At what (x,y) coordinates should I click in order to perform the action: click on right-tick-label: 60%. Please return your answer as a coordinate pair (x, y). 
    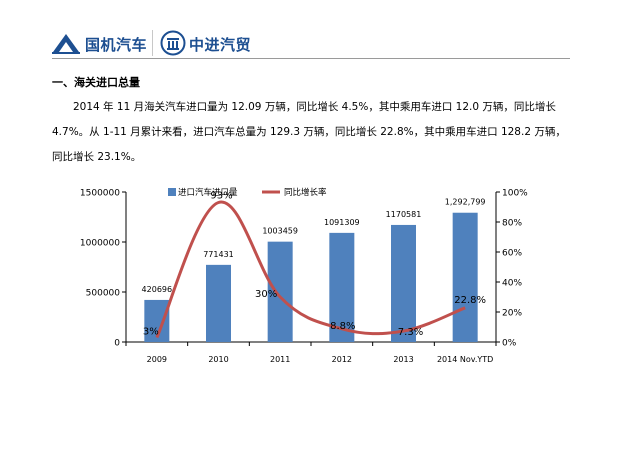
    Looking at the image, I should click on (512, 254).